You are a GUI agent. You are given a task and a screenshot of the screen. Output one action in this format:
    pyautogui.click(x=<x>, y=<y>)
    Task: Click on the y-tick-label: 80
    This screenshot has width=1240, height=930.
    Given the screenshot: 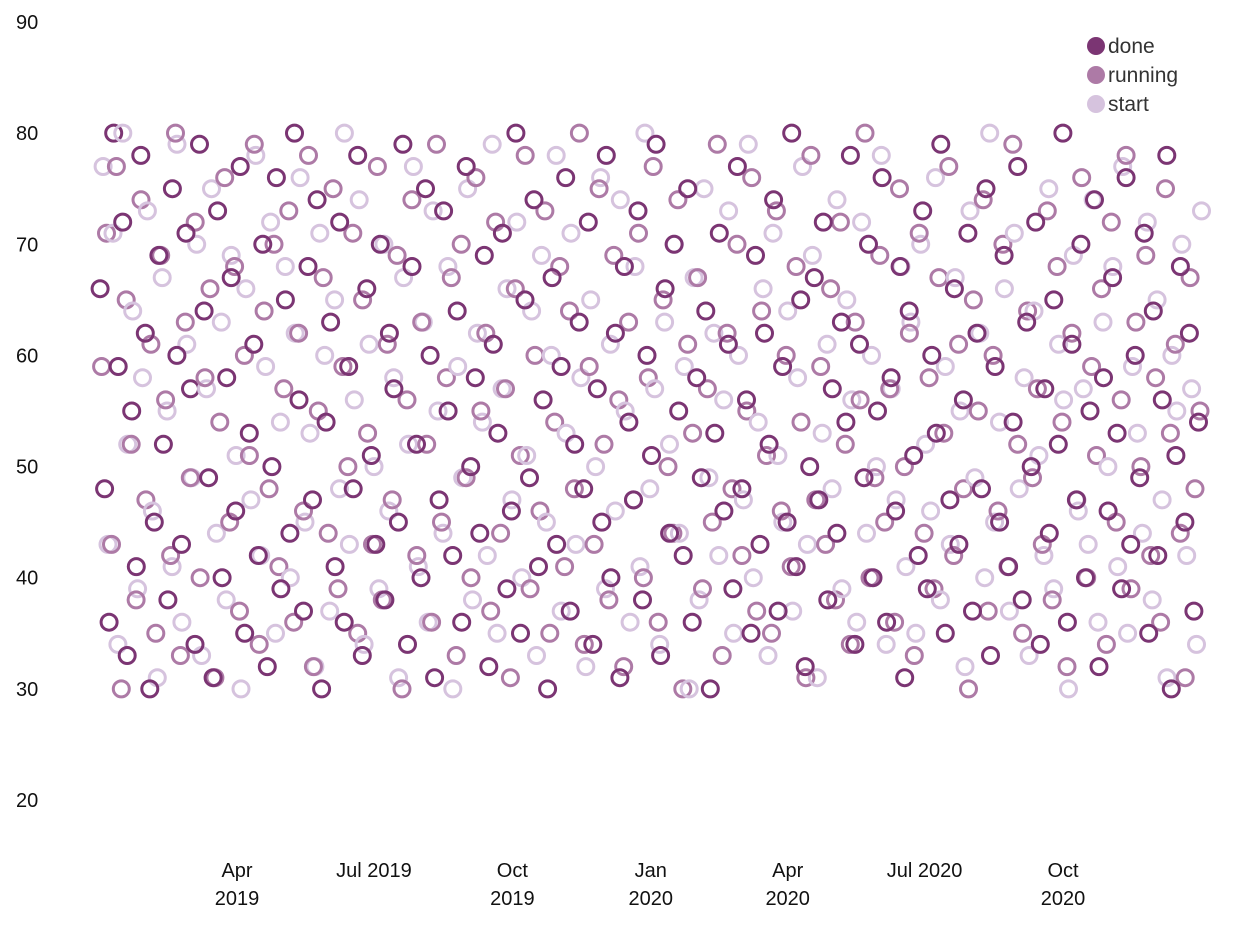 What is the action you would take?
    pyautogui.click(x=27, y=134)
    